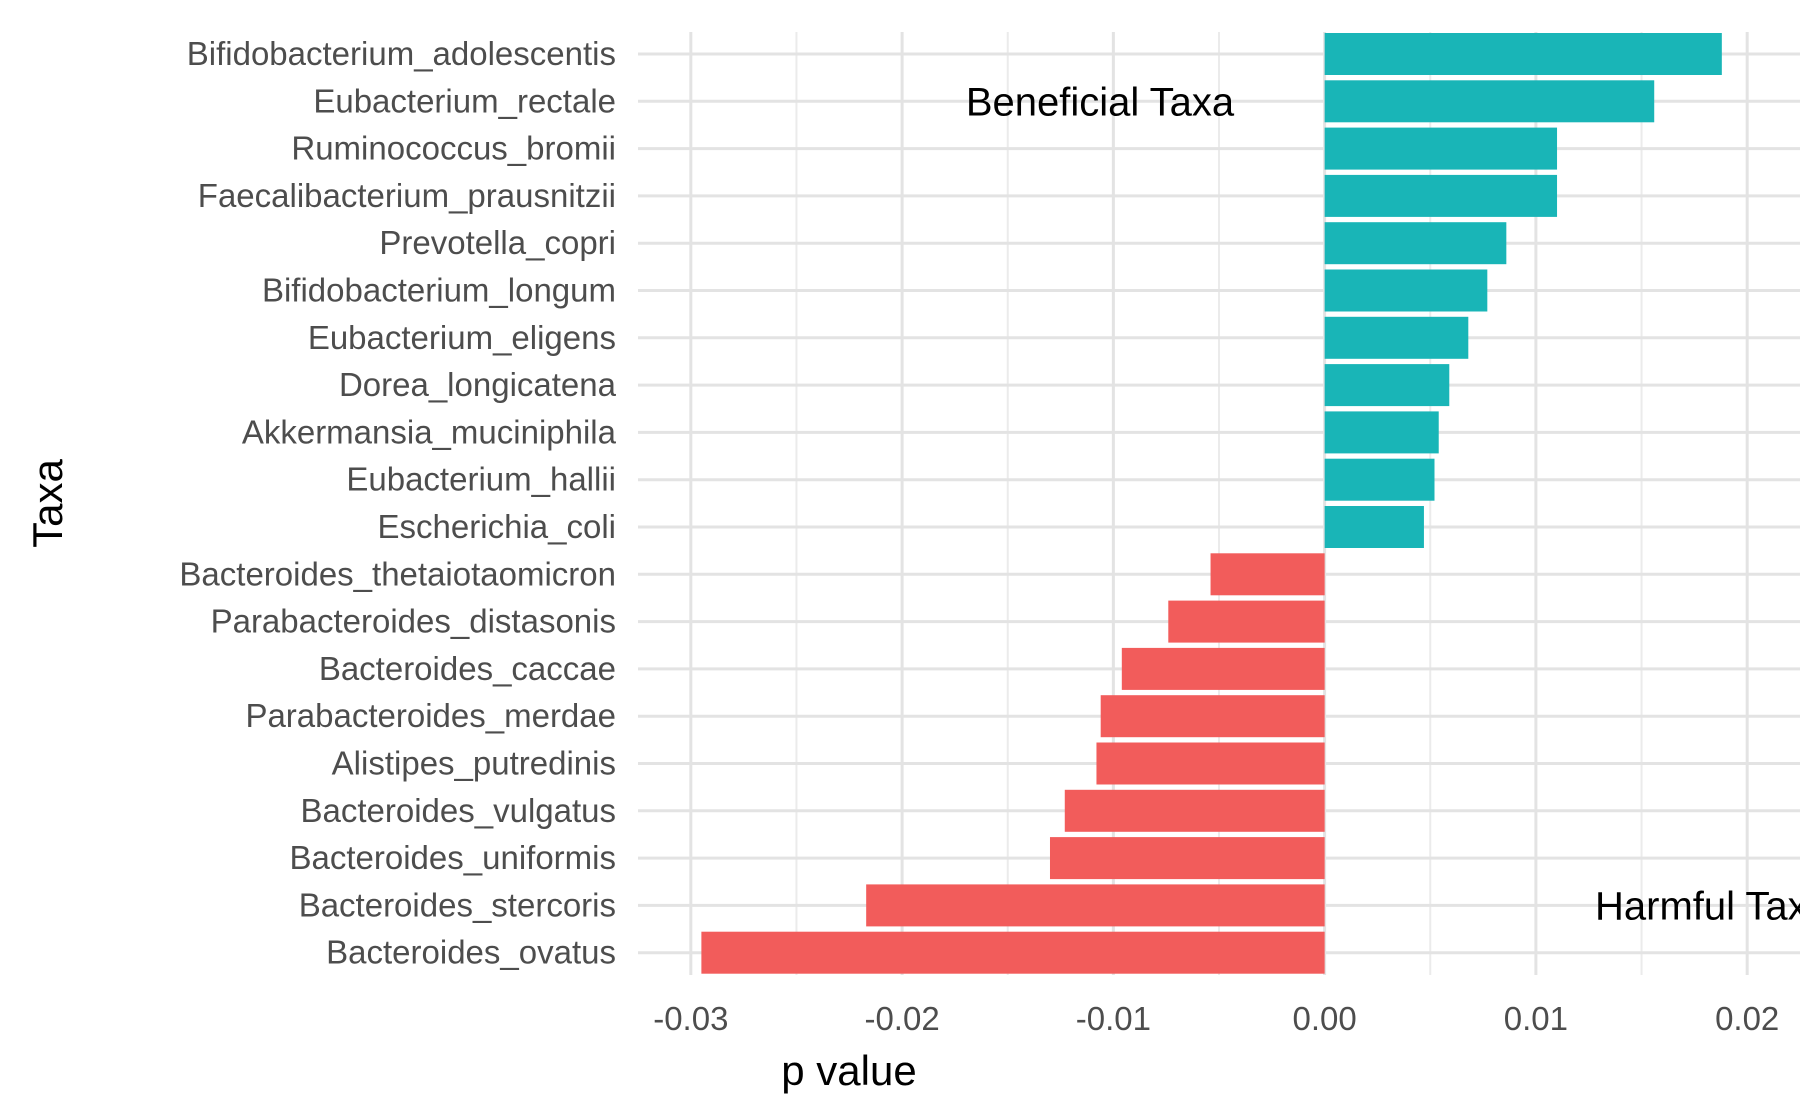  I want to click on bar-escherichia-coli, so click(1374, 527).